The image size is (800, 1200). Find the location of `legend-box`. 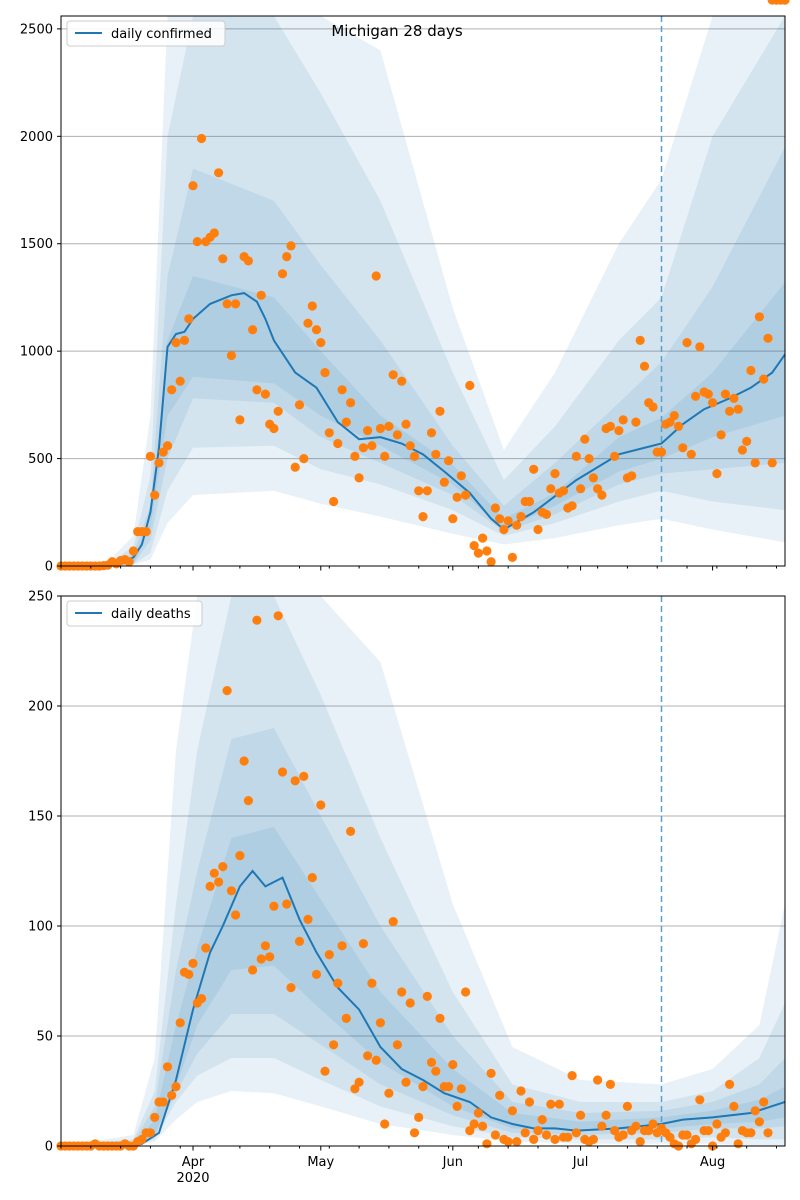

legend-box is located at coordinates (134, 613).